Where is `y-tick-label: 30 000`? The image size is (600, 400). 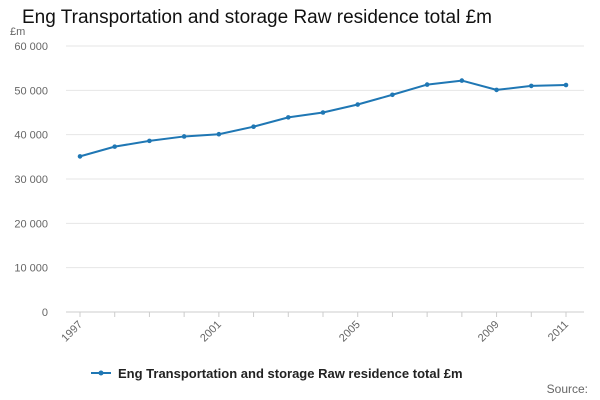 y-tick-label: 30 000 is located at coordinates (31, 180).